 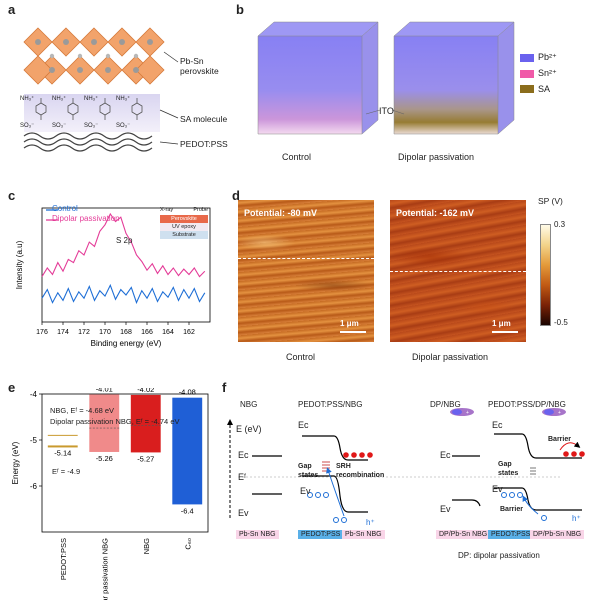 I want to click on colorbar-max: 0.3, so click(x=560, y=224).